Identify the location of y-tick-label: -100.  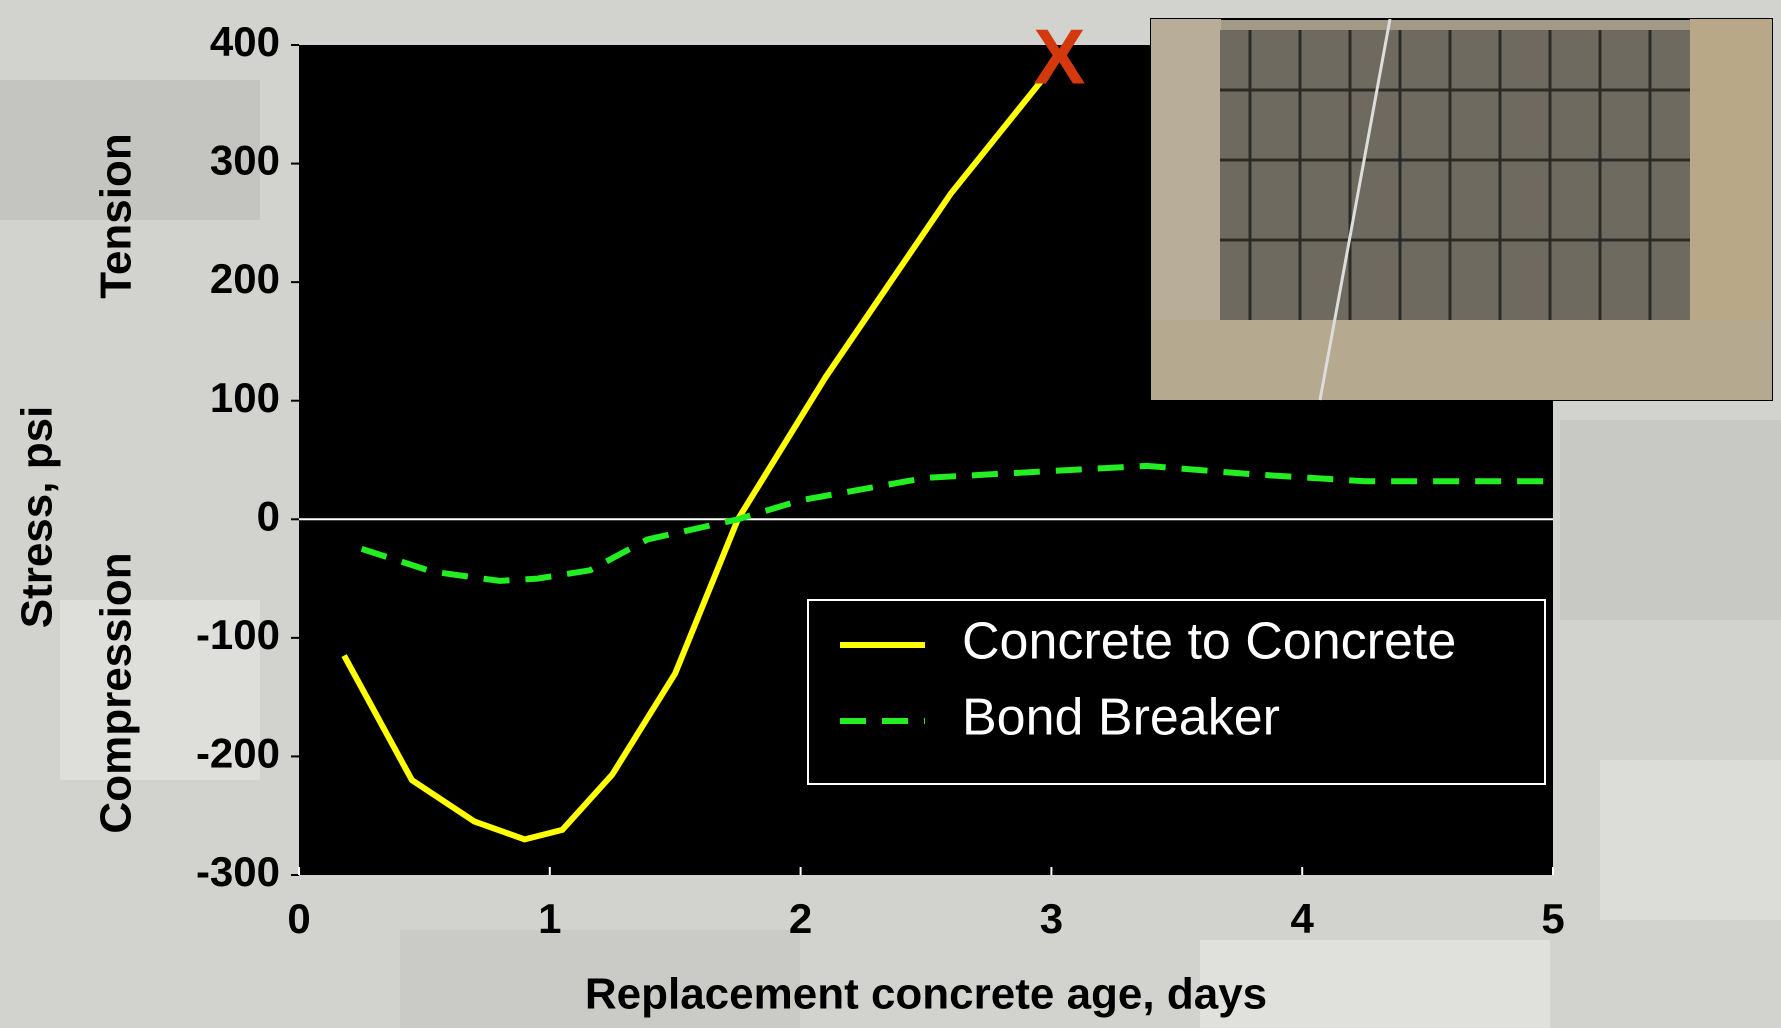
(238, 634).